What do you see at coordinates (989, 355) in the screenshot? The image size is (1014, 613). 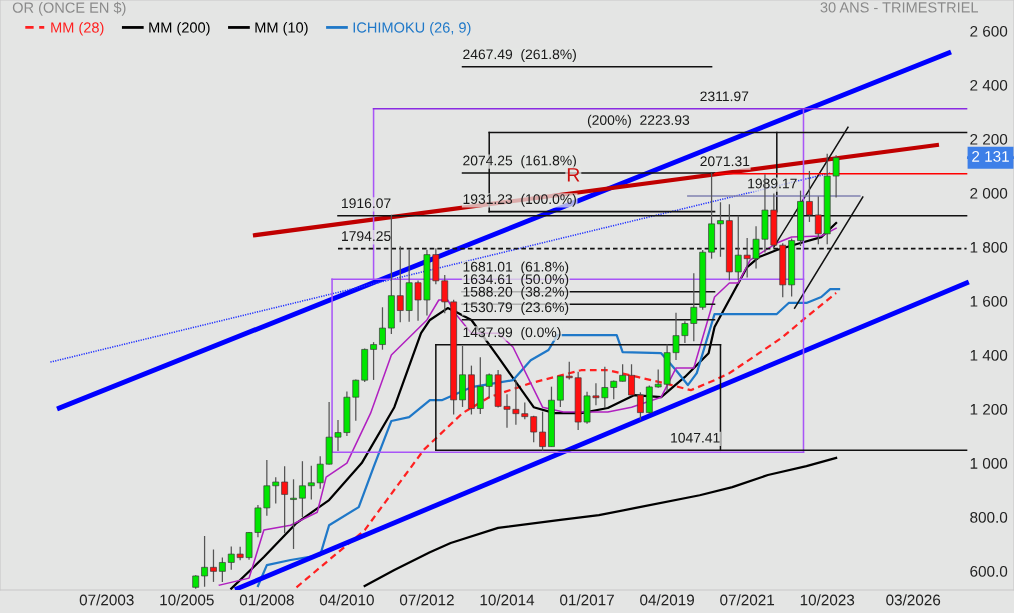 I see `y-tick-label: 1 400` at bounding box center [989, 355].